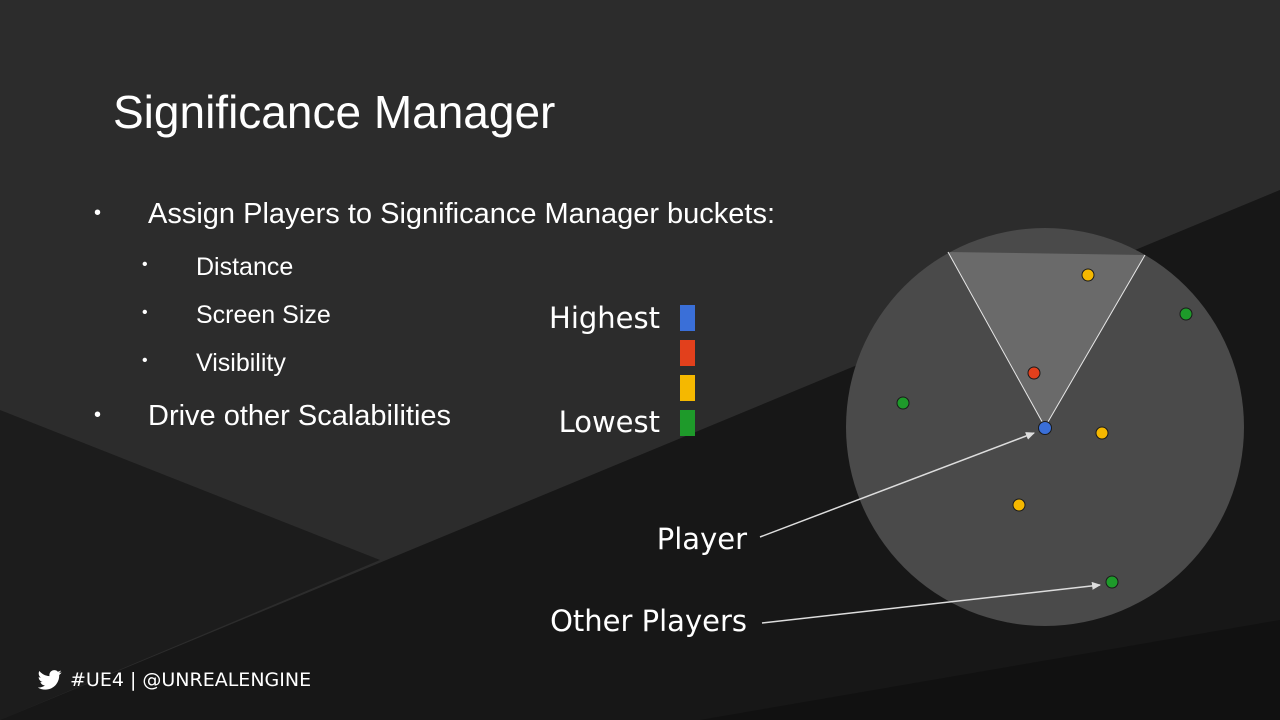 The image size is (1280, 720). I want to click on legend-swatch-green, so click(687, 423).